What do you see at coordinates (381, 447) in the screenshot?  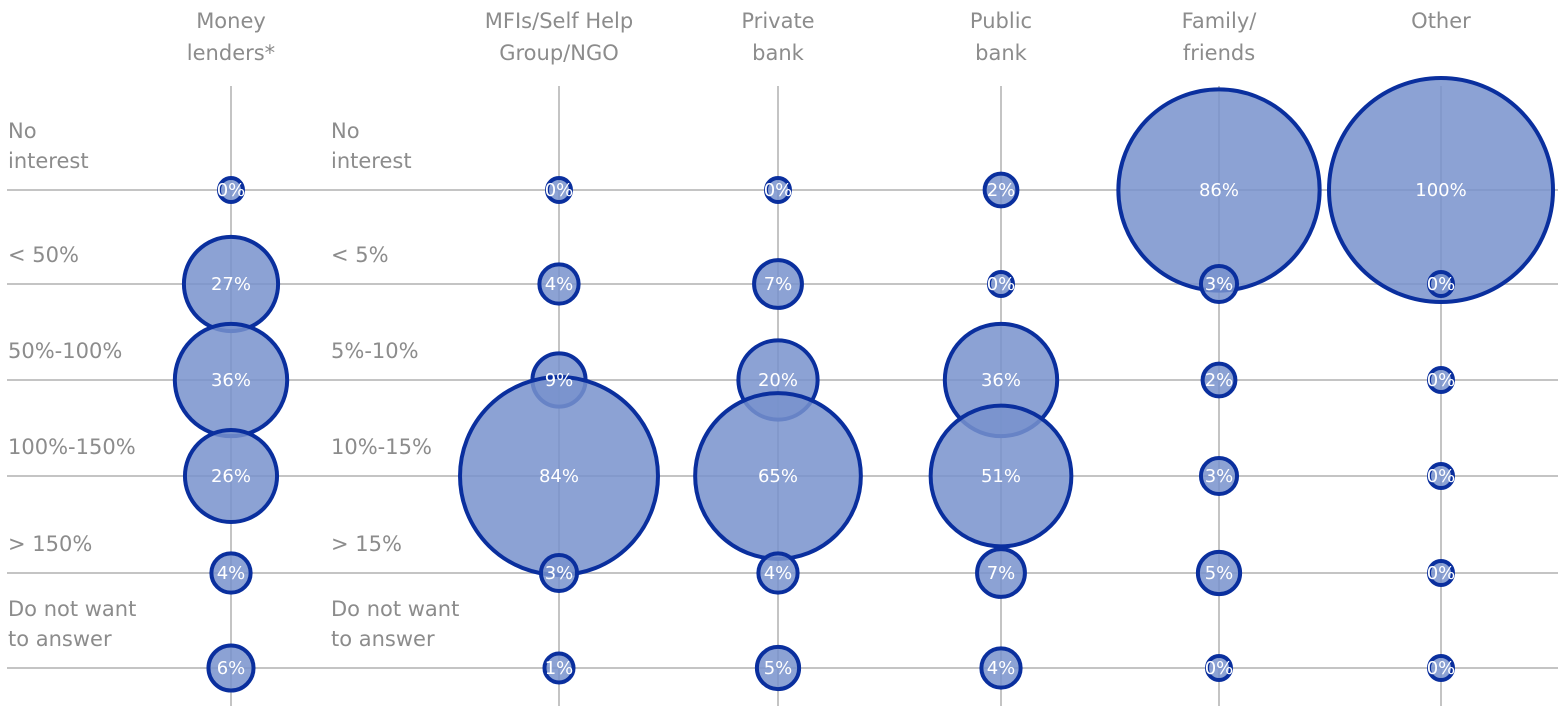 I see `row-label: 10%-15%` at bounding box center [381, 447].